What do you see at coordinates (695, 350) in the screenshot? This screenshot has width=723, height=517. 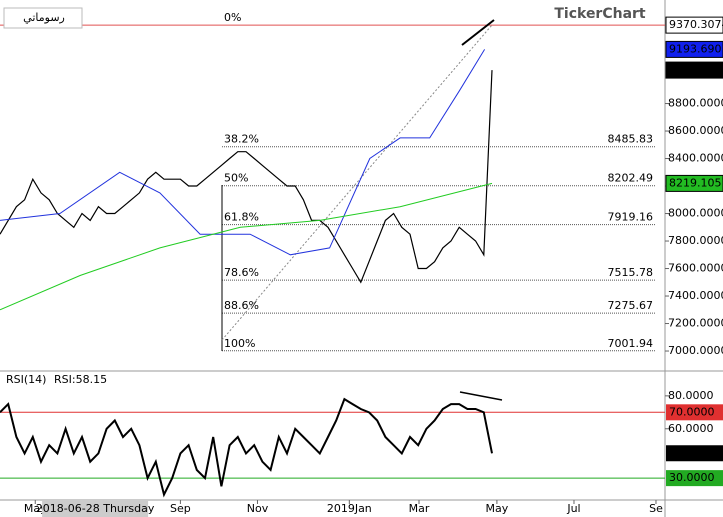 I see `y-tick-label: 7000.0000` at bounding box center [695, 350].